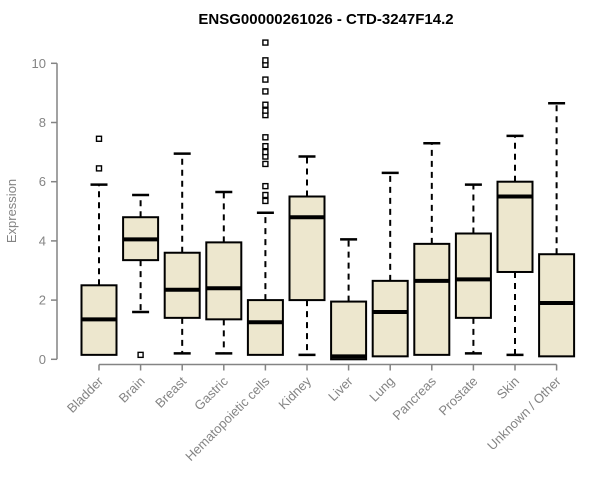 The width and height of the screenshot is (600, 500). I want to click on box-liver, so click(349, 299).